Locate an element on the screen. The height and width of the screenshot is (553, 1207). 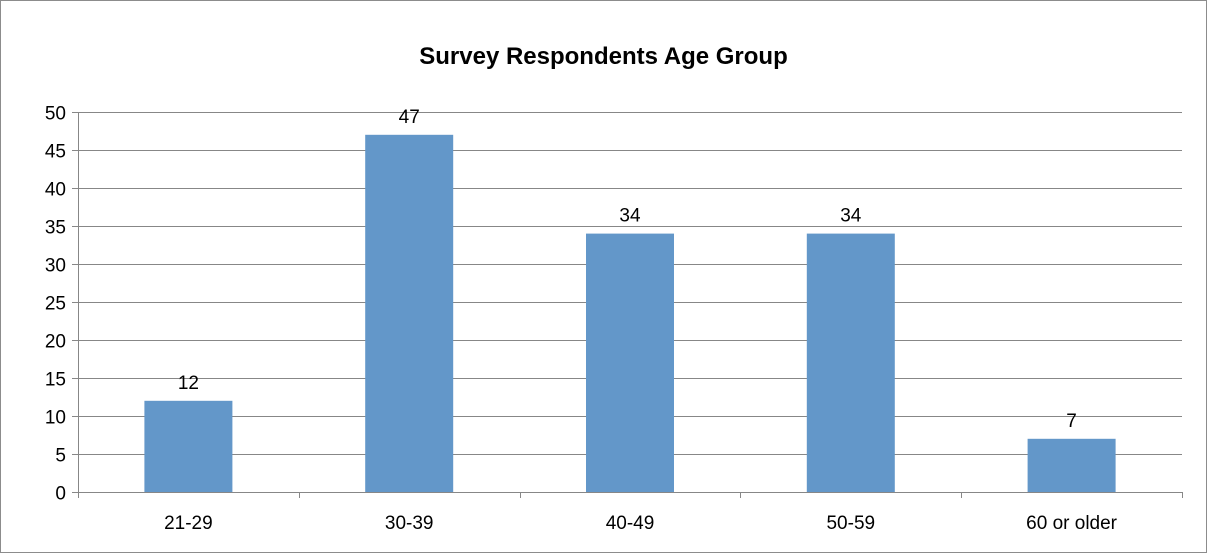
y-tick-label: 10 is located at coordinates (55, 418).